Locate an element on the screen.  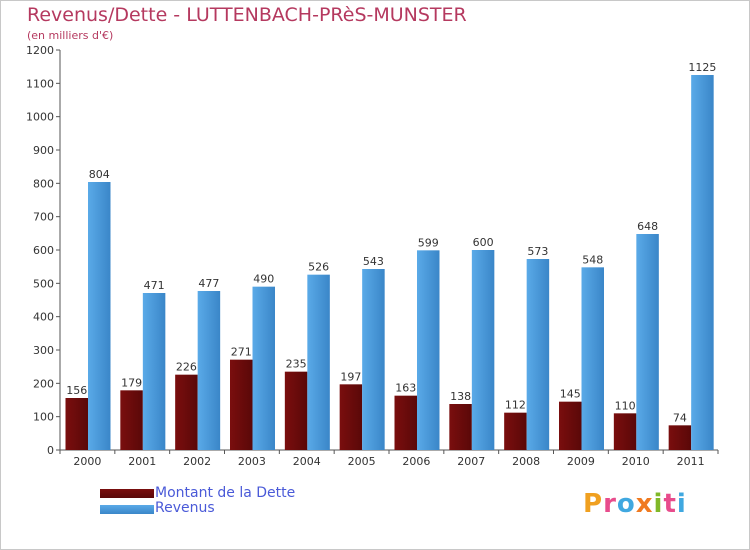
y-tick-label: 700 is located at coordinates (43, 217).